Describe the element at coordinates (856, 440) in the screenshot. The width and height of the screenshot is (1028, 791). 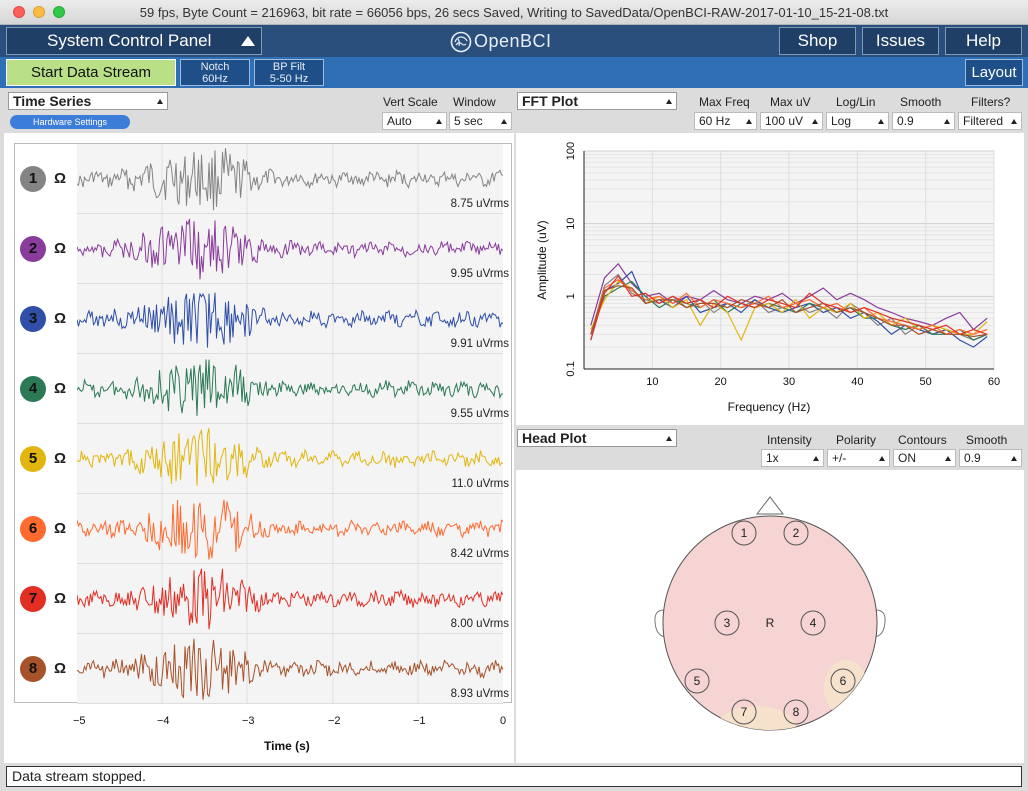
I see `polarity-label: Polarity` at that location.